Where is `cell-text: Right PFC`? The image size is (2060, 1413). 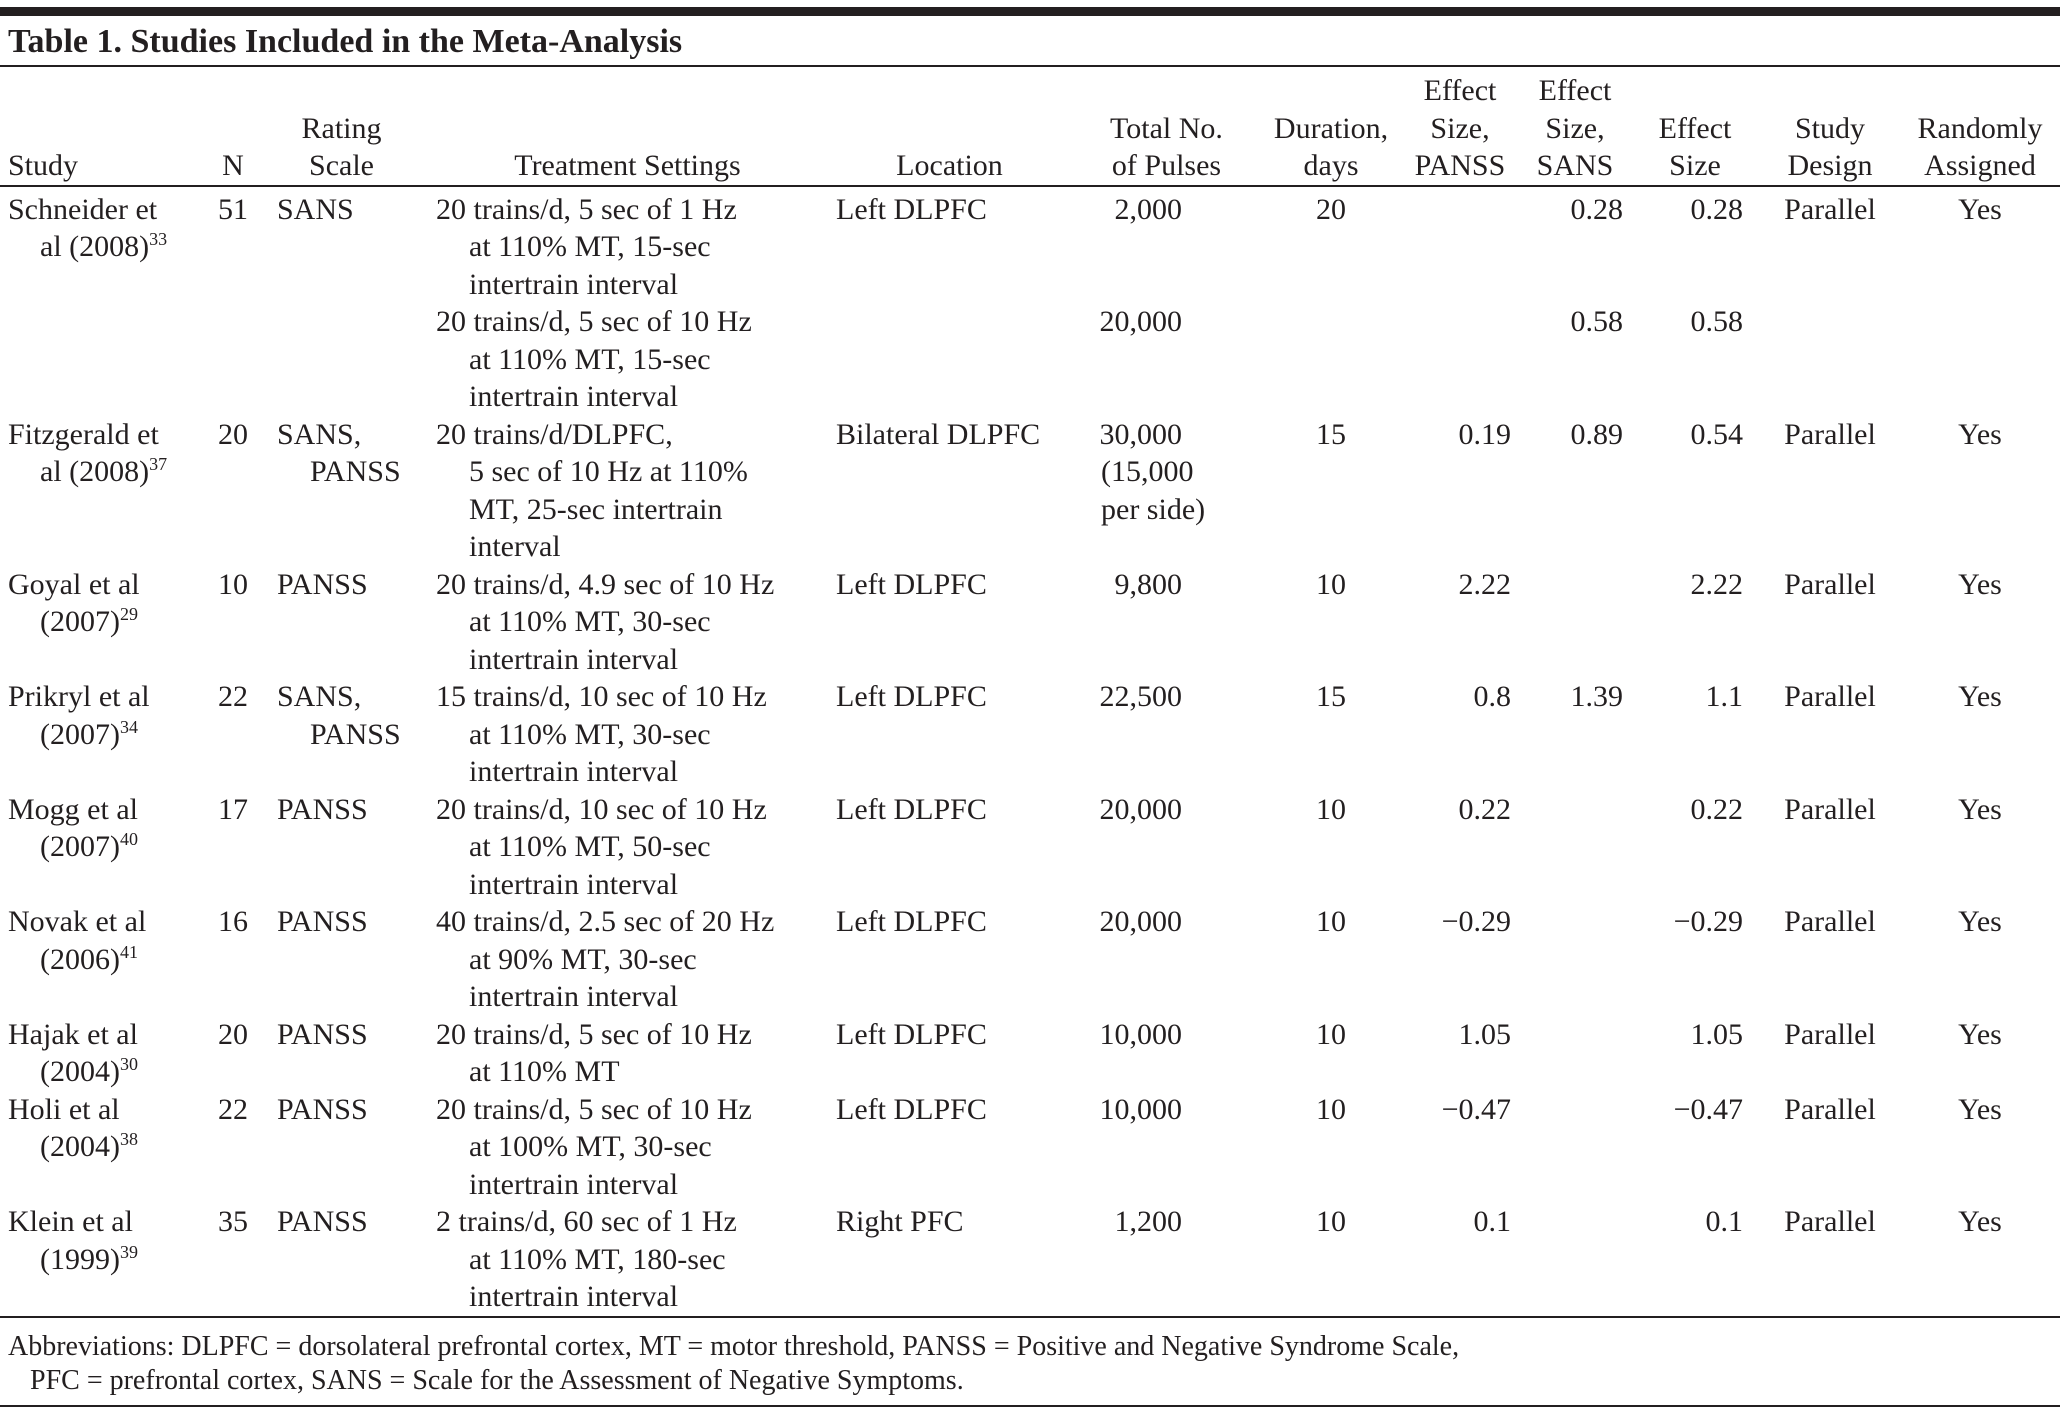 cell-text: Right PFC is located at coordinates (900, 1221).